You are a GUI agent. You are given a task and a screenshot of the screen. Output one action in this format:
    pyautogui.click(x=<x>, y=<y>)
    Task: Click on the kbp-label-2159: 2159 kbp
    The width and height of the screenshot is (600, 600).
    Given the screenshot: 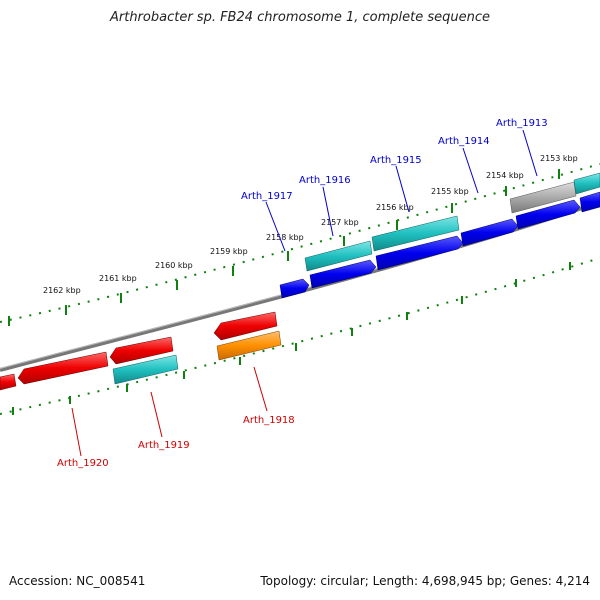 What is the action you would take?
    pyautogui.click(x=229, y=251)
    